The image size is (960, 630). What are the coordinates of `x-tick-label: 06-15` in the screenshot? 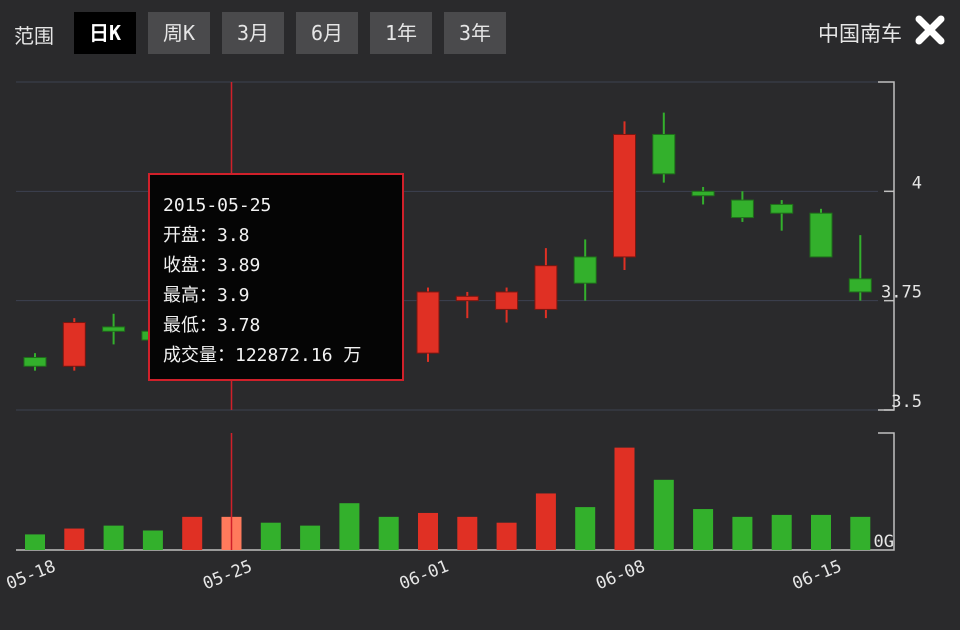 It's located at (817, 576).